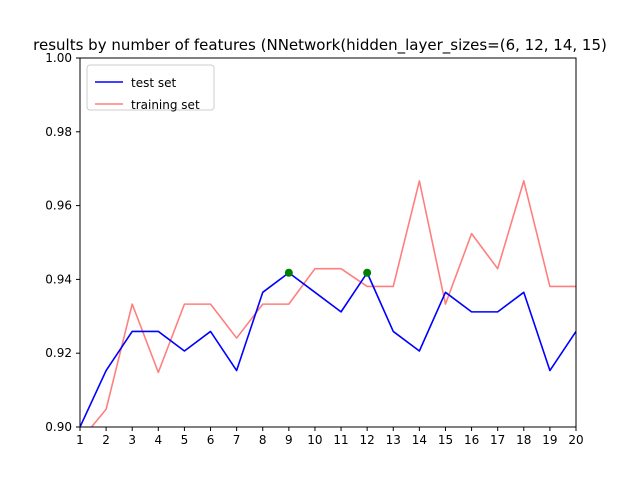 The height and width of the screenshot is (484, 640). Describe the element at coordinates (445, 440) in the screenshot. I see `x-tick-label: 15` at that location.